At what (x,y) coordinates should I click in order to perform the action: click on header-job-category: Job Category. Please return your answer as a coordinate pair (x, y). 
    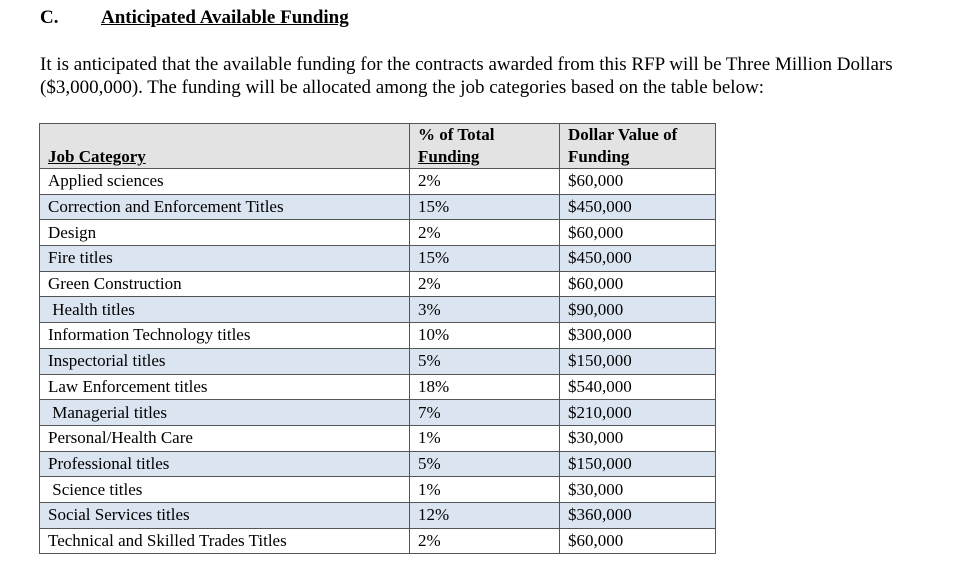
    Looking at the image, I should click on (224, 146).